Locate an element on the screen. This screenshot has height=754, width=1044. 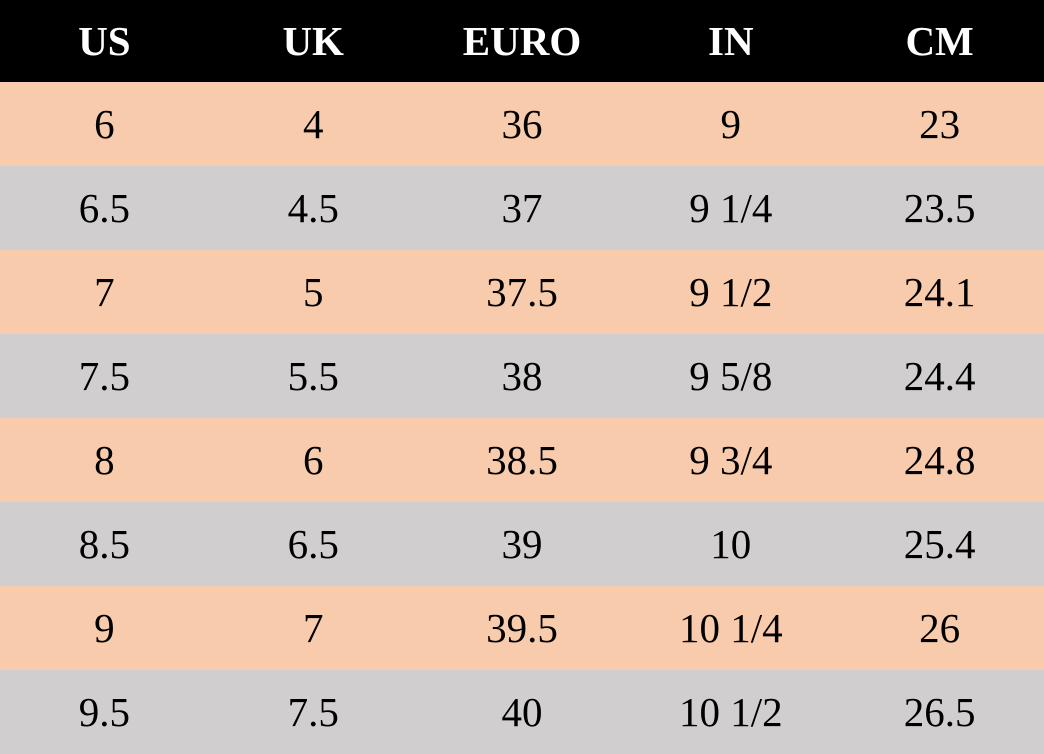
table-row: 6 4 36 9 23 is located at coordinates (522, 124).